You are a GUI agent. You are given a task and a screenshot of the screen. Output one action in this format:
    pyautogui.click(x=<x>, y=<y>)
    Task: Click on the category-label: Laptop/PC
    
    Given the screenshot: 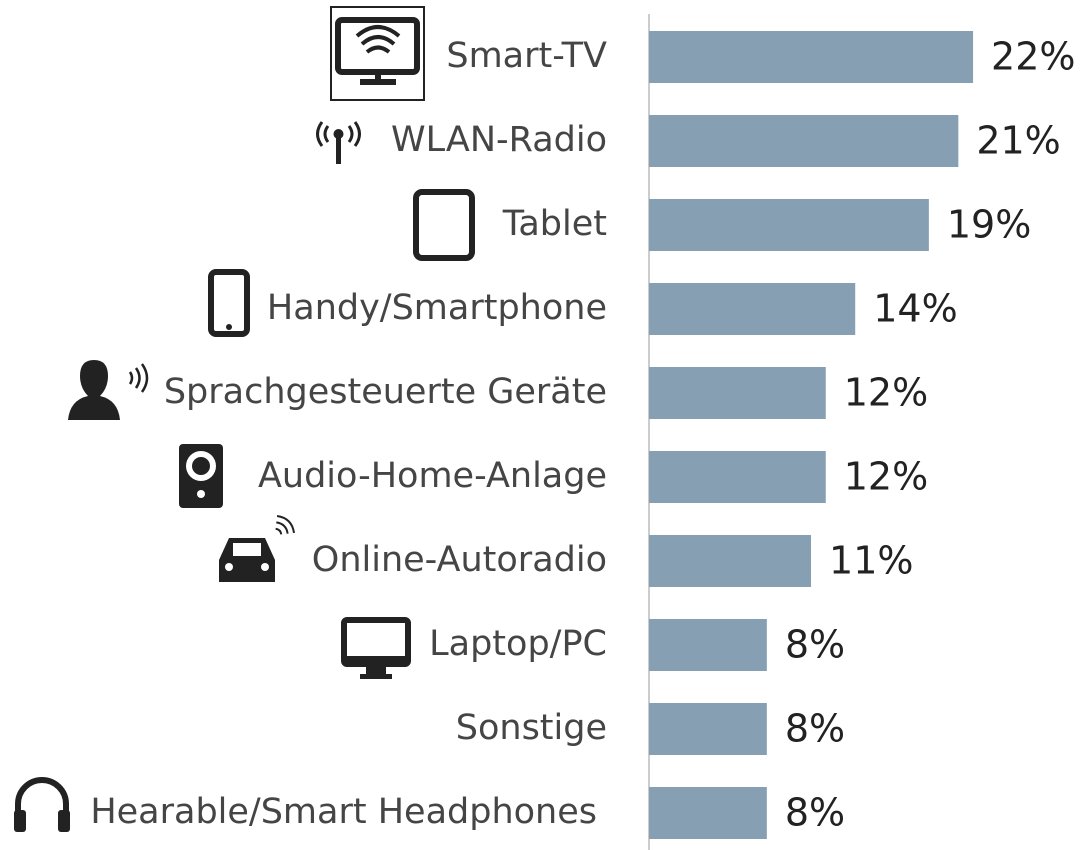 What is the action you would take?
    pyautogui.click(x=518, y=644)
    